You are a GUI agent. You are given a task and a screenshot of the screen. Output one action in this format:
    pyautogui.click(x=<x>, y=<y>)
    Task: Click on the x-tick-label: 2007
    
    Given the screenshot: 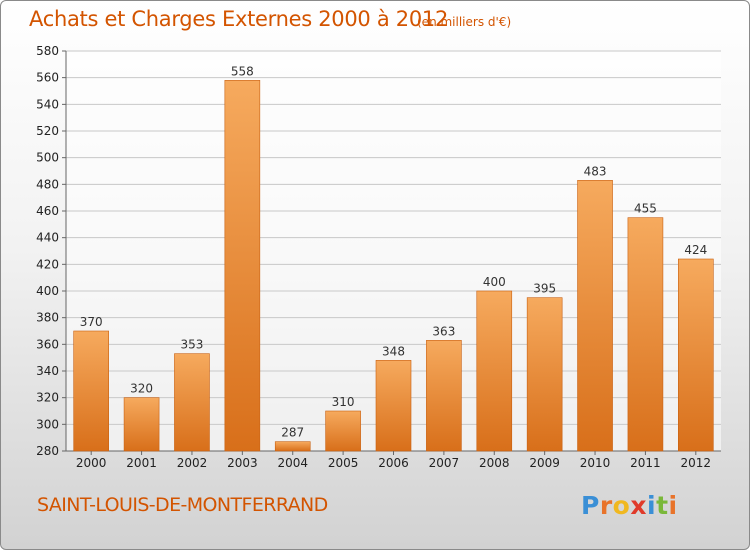 What is the action you would take?
    pyautogui.click(x=444, y=463)
    